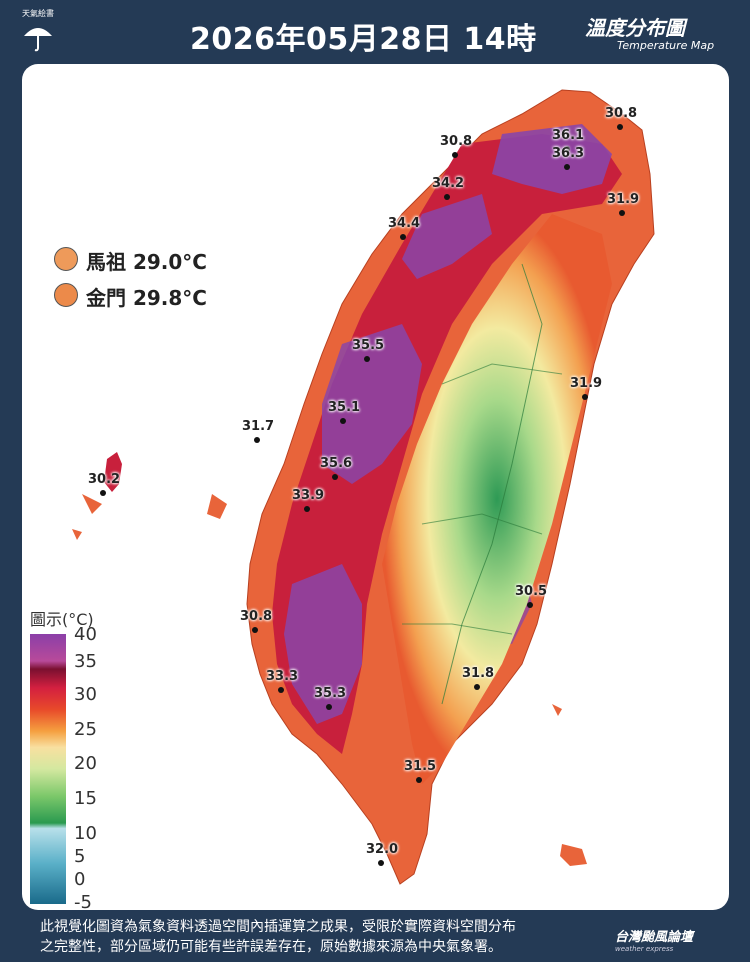 This screenshot has width=750, height=962. Describe the element at coordinates (85, 694) in the screenshot. I see `legend-tick: 30` at that location.